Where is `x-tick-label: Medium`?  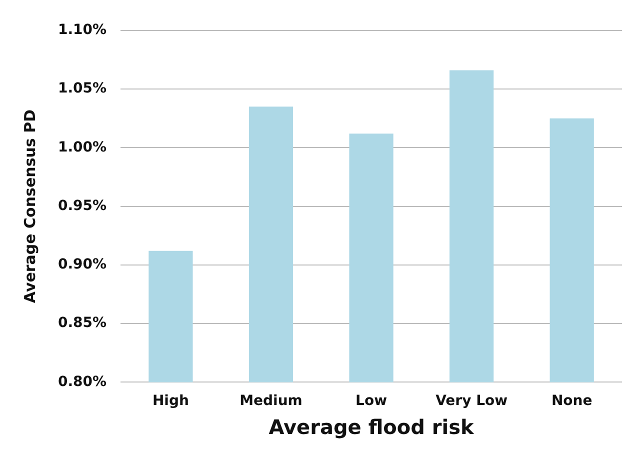 x-tick-label: Medium is located at coordinates (271, 401).